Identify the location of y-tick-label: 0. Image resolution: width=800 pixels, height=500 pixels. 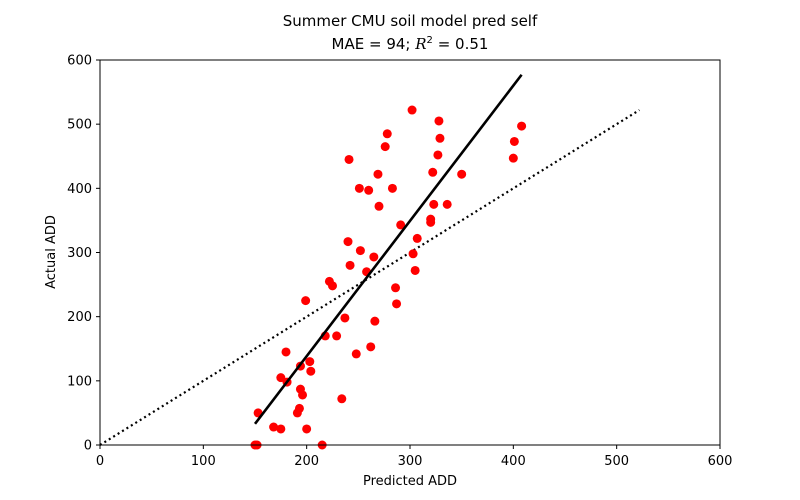
(88, 446).